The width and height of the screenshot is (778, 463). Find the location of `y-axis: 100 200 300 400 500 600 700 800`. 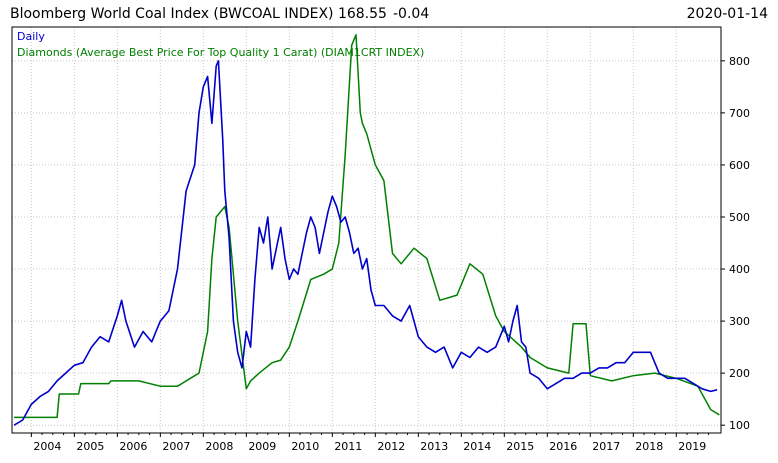

y-axis: 100 200 300 400 500 600 700 800 is located at coordinates (735, 243).